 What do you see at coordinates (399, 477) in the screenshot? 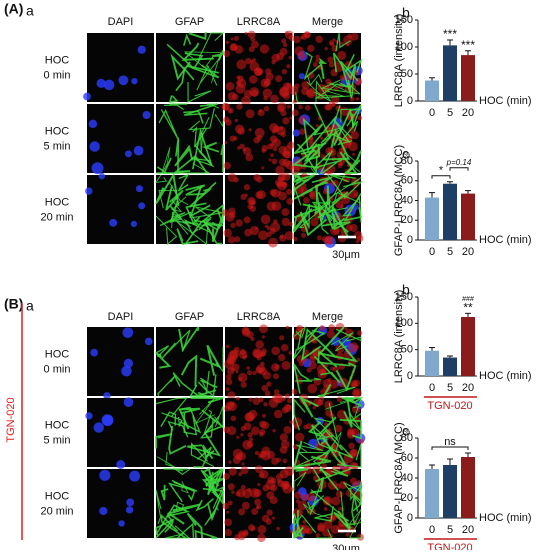
I see `y-axis-label: GFAP-LRRC8A (MCC)` at bounding box center [399, 477].